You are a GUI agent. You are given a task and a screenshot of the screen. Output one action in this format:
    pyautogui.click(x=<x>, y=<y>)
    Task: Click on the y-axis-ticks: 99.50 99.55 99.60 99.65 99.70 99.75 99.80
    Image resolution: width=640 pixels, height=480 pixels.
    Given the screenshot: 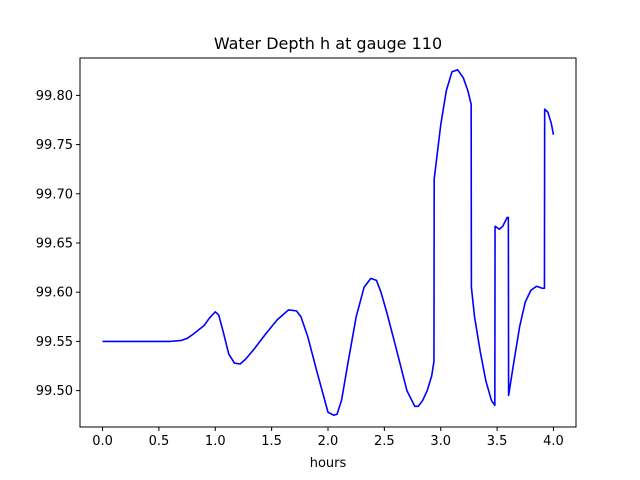 What is the action you would take?
    pyautogui.click(x=58, y=244)
    